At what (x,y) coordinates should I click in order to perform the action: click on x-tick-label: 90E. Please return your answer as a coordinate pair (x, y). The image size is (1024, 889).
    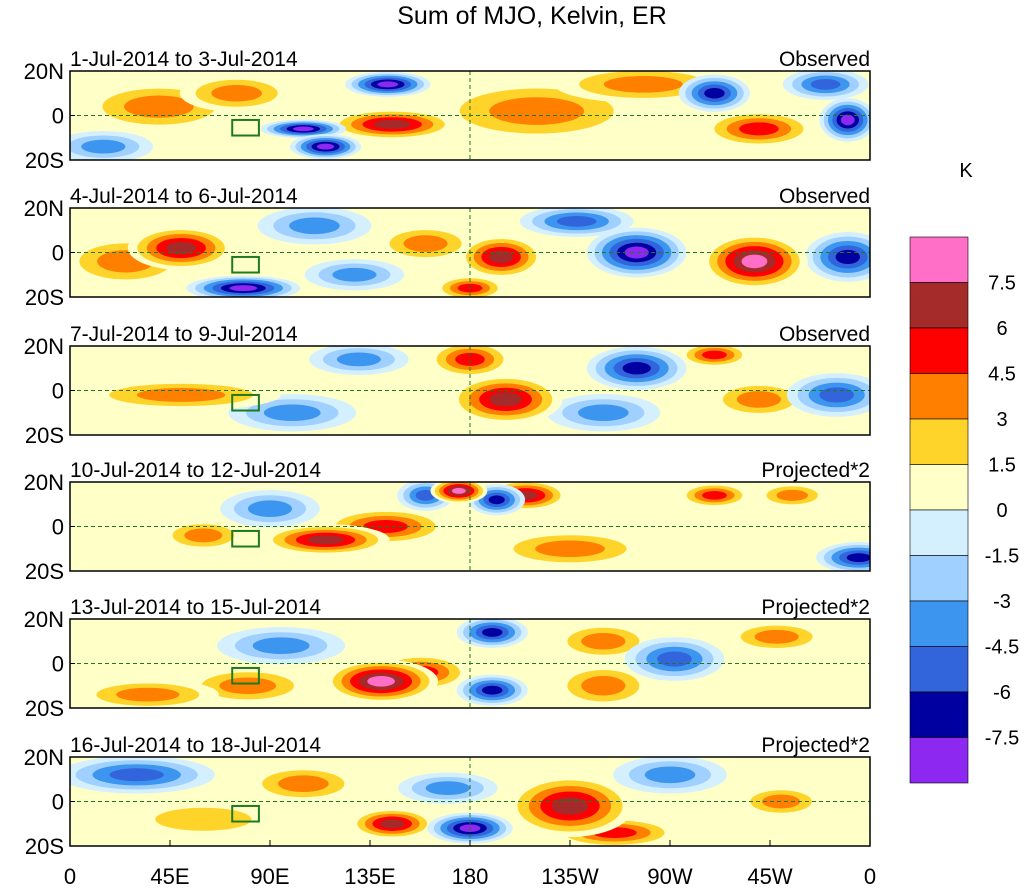
    Looking at the image, I should click on (269, 876).